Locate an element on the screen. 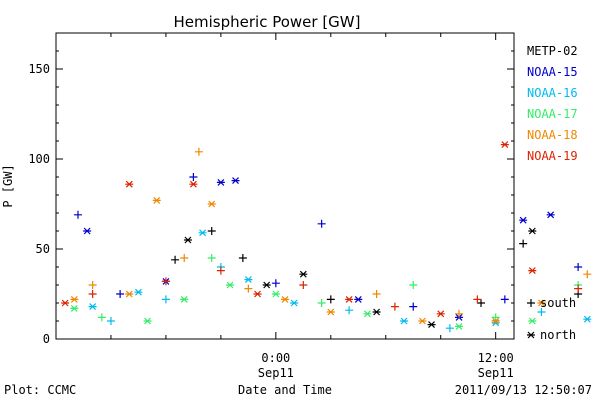  marker-legend-item: south is located at coordinates (551, 303).